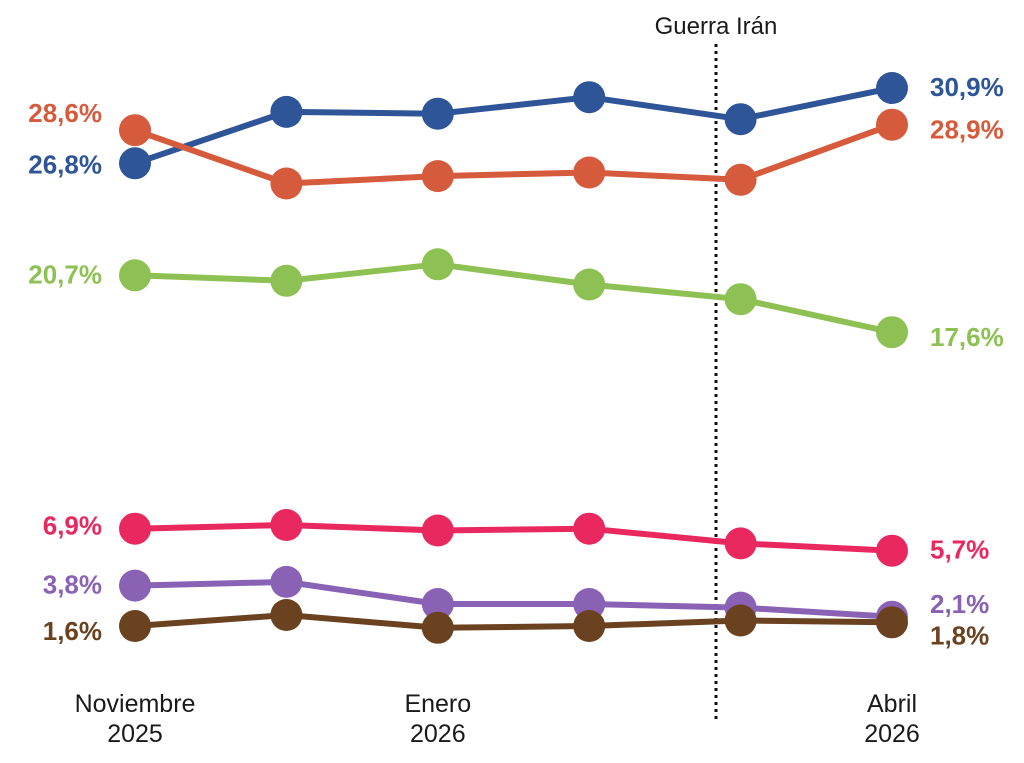  Describe the element at coordinates (72, 585) in the screenshot. I see `start-value-label: 3,8%` at that location.